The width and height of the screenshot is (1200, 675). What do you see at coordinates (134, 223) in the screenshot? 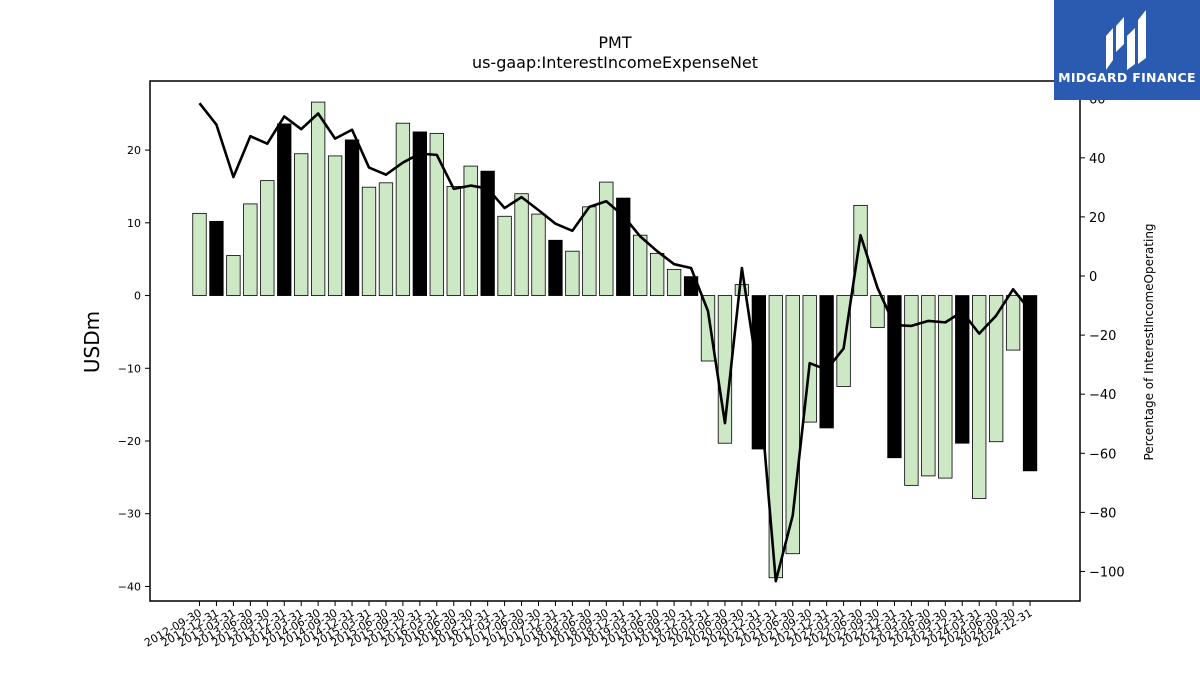
I see `y-tick-label: 10` at bounding box center [134, 223].